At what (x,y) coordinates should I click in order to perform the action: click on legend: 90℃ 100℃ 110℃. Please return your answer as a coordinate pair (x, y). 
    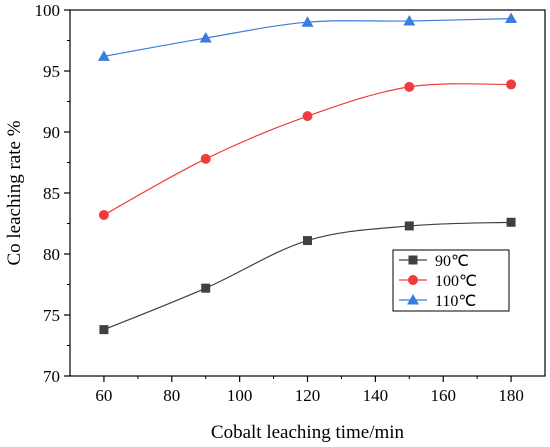
    Looking at the image, I should click on (451, 280).